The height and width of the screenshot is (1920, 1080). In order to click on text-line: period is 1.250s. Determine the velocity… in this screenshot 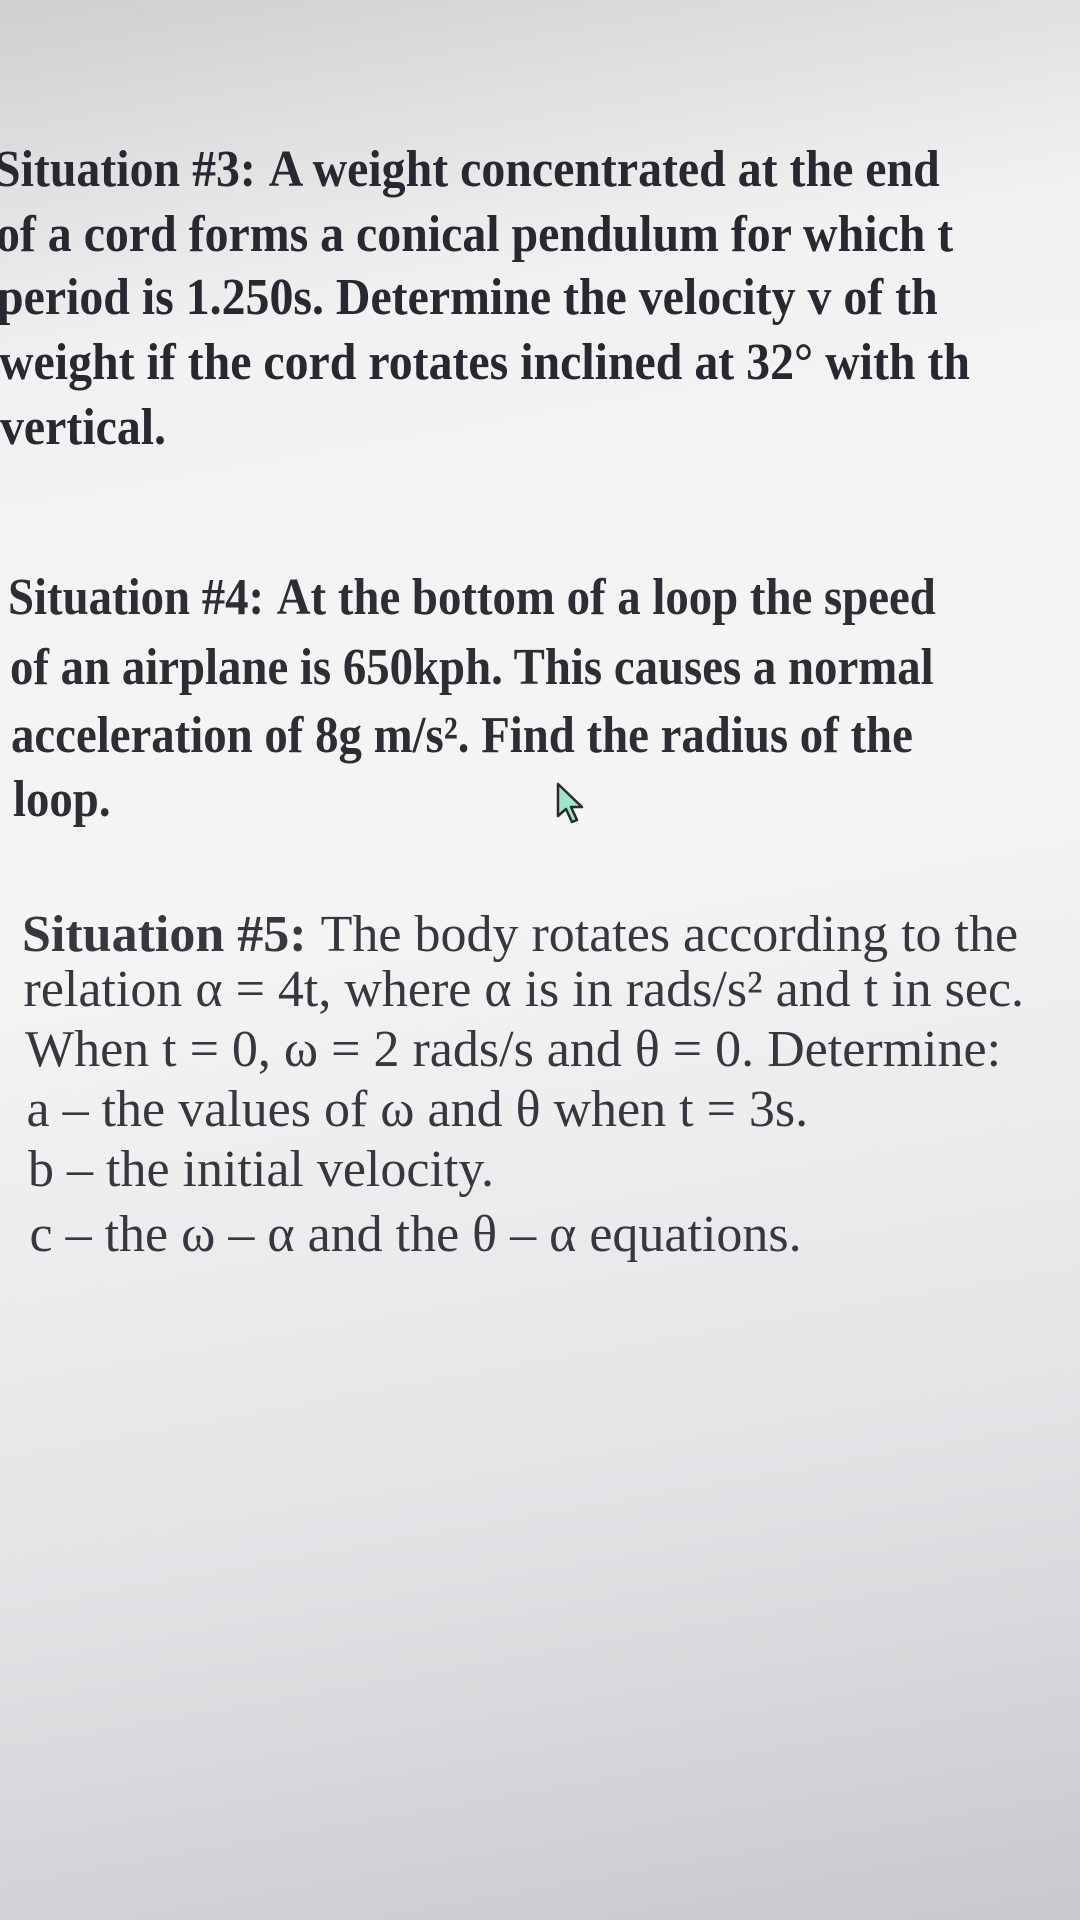, I will do `click(469, 298)`.